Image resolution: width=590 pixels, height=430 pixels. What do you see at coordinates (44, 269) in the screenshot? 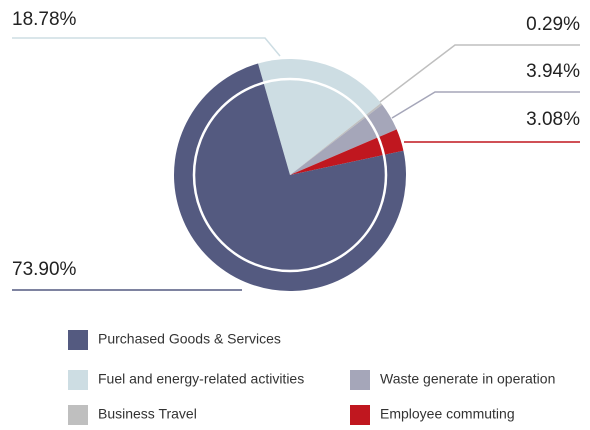
I see `data-label: 73.90%` at bounding box center [44, 269].